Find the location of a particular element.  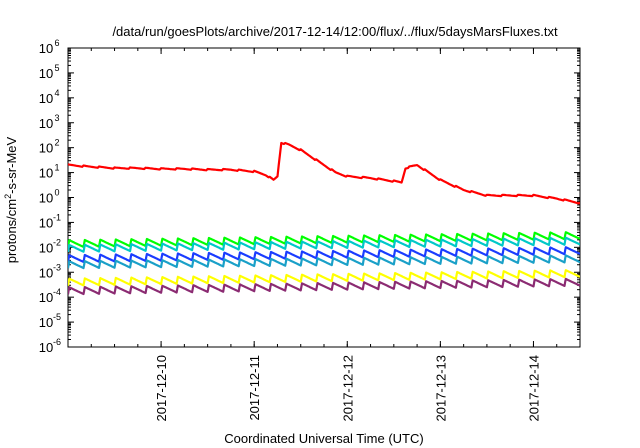

x-tick-label: 2017-12-10 is located at coordinates (161, 388).